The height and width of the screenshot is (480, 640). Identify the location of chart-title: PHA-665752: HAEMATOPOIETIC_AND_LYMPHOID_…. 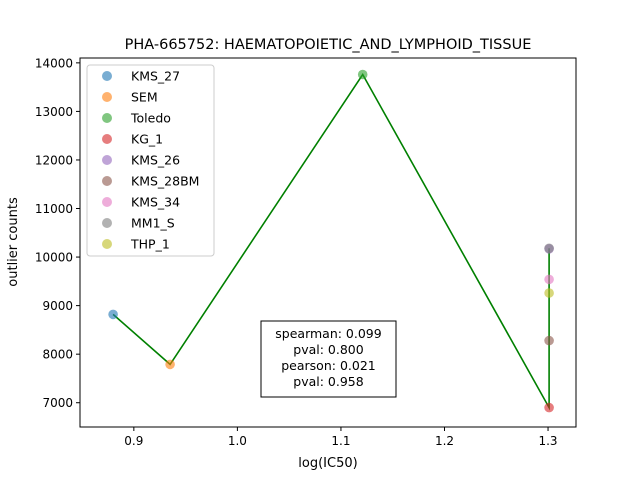
(328, 45).